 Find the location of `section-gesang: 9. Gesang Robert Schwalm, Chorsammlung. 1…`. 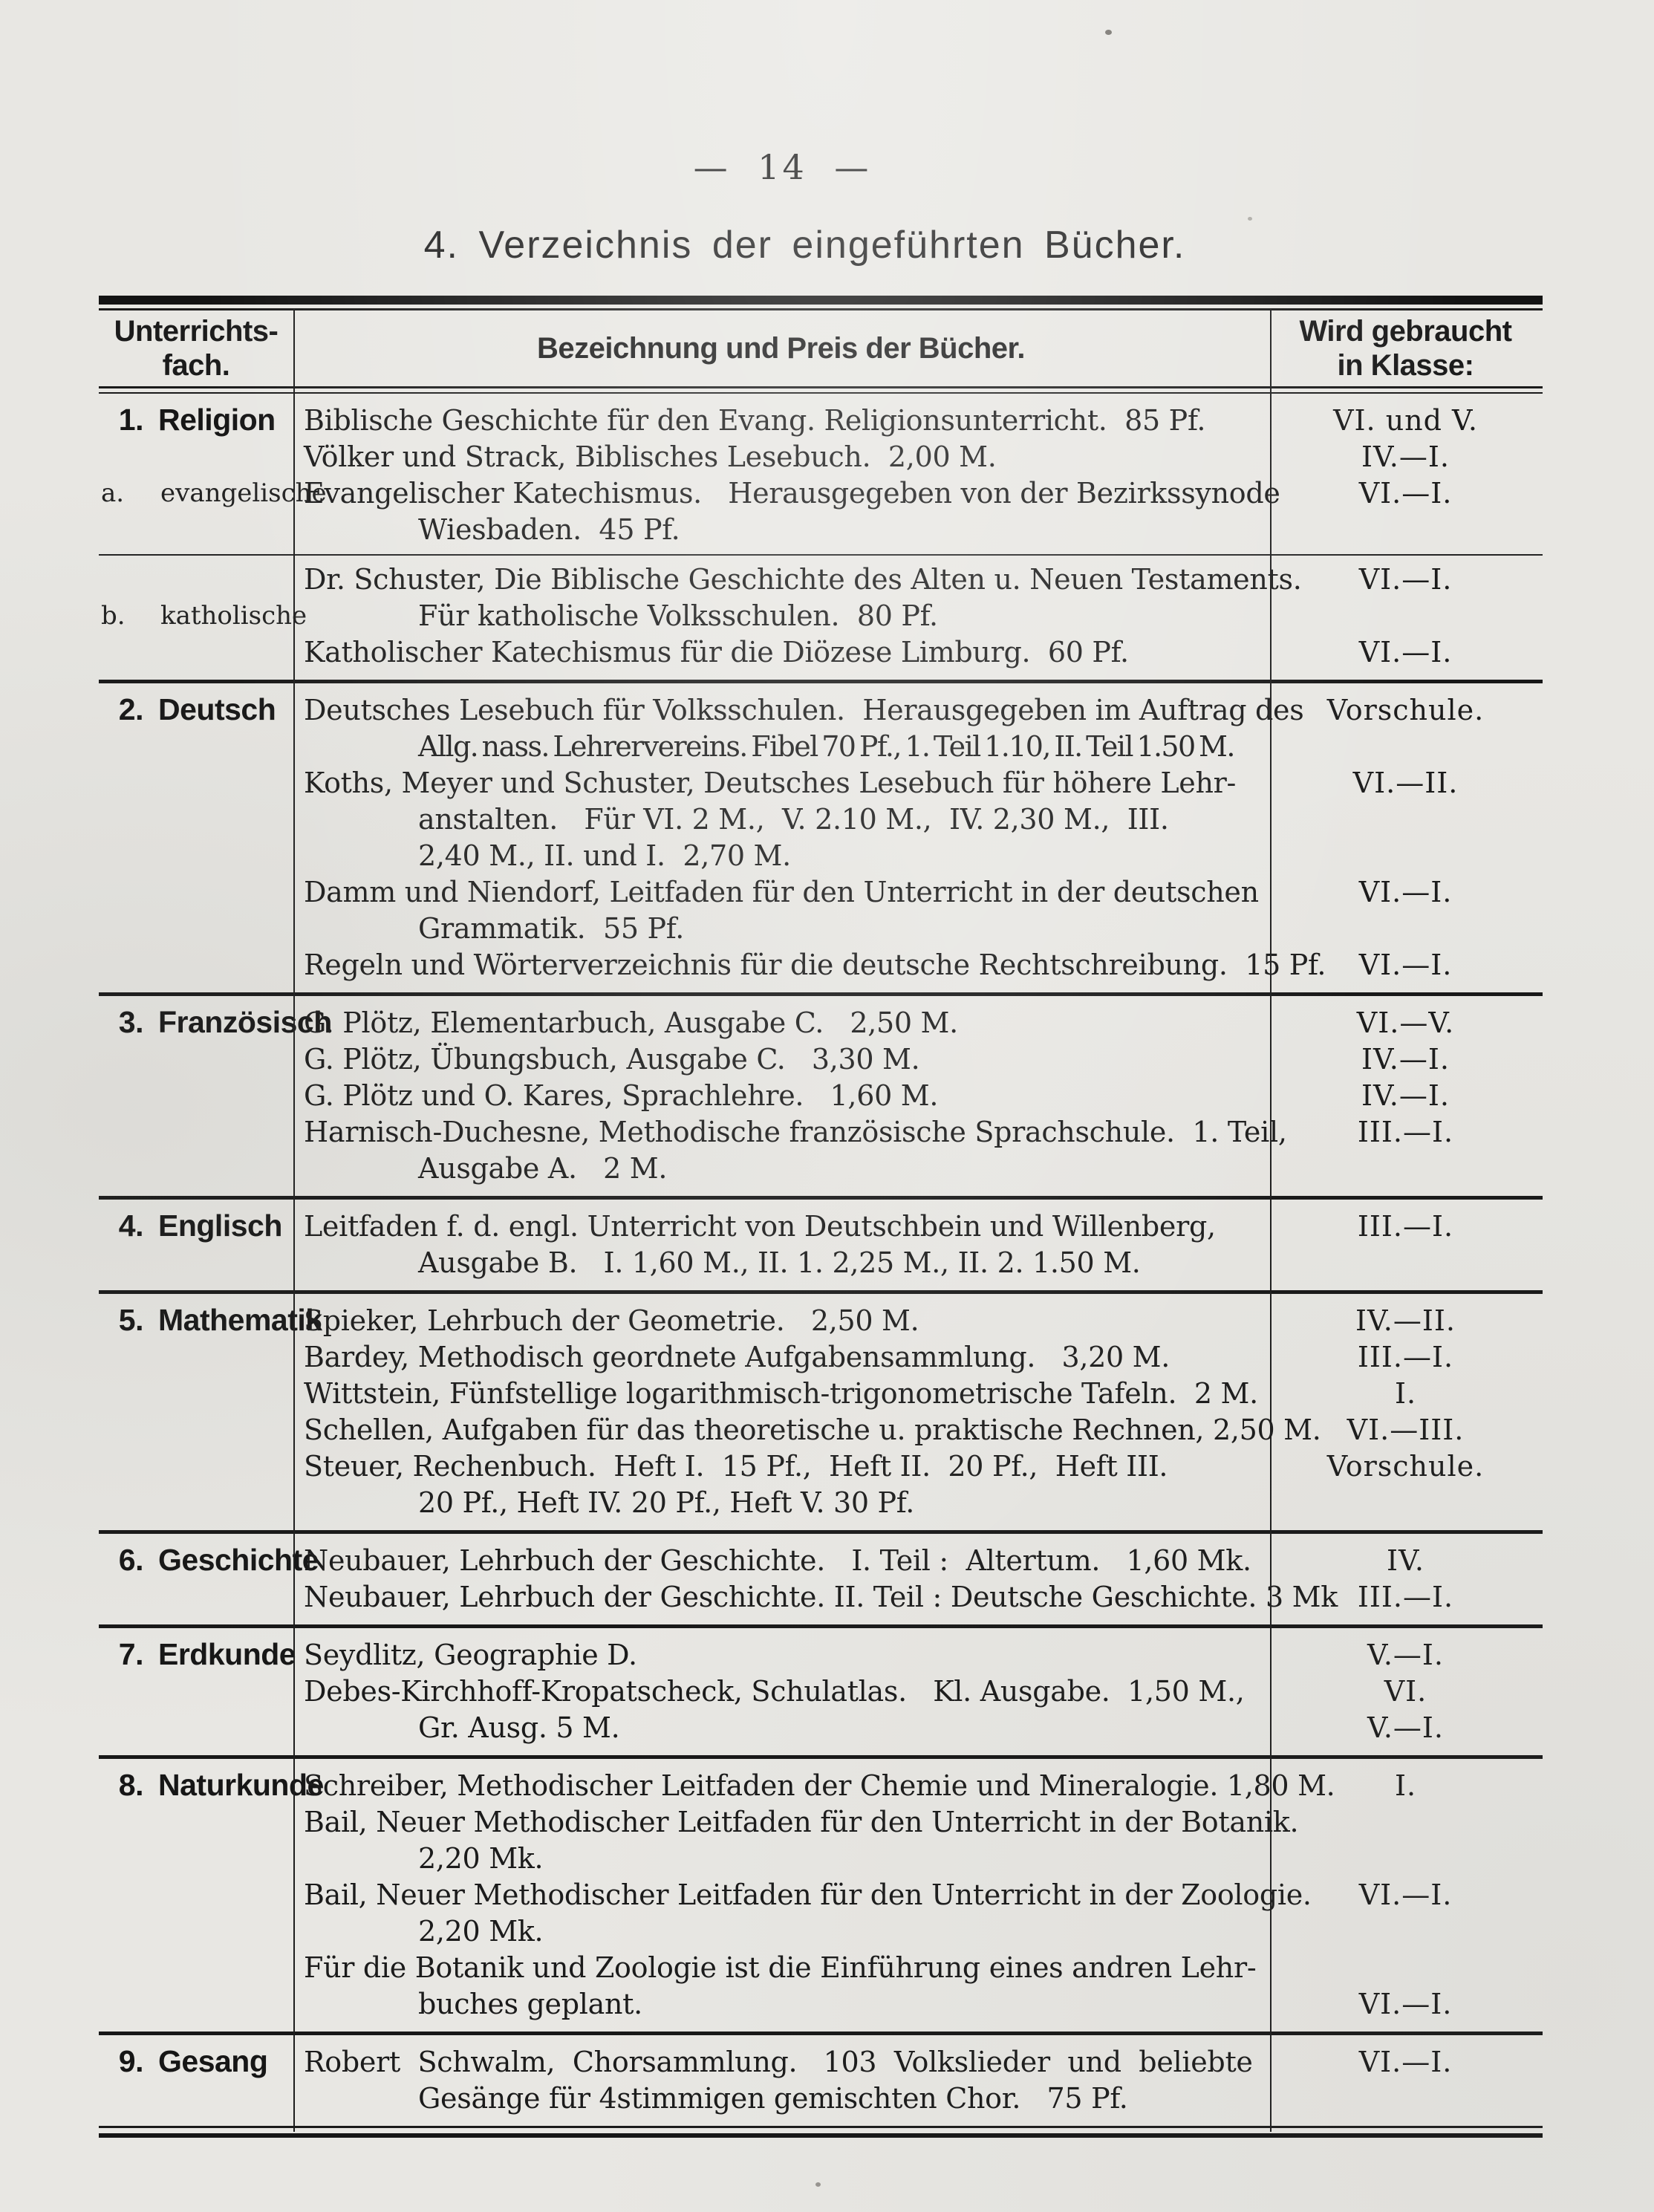

section-gesang: 9. Gesang Robert Schwalm, Chorsammlung. 1… is located at coordinates (821, 2080).